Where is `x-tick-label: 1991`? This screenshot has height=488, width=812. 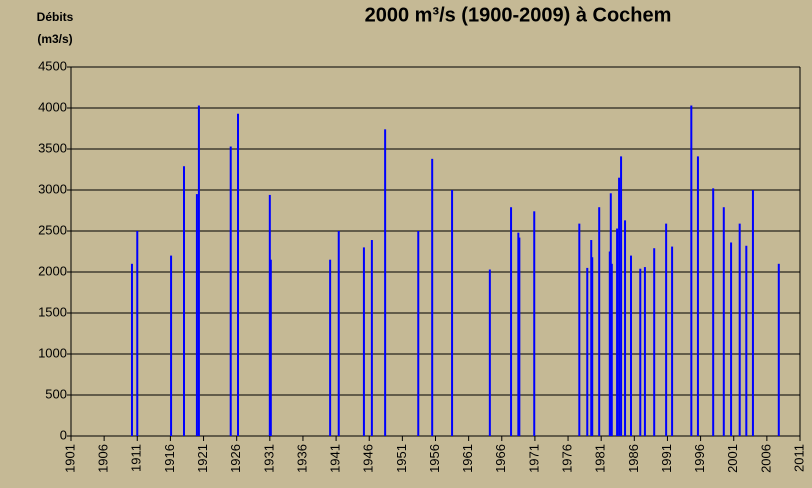
x-tick-label: 1991 is located at coordinates (666, 458).